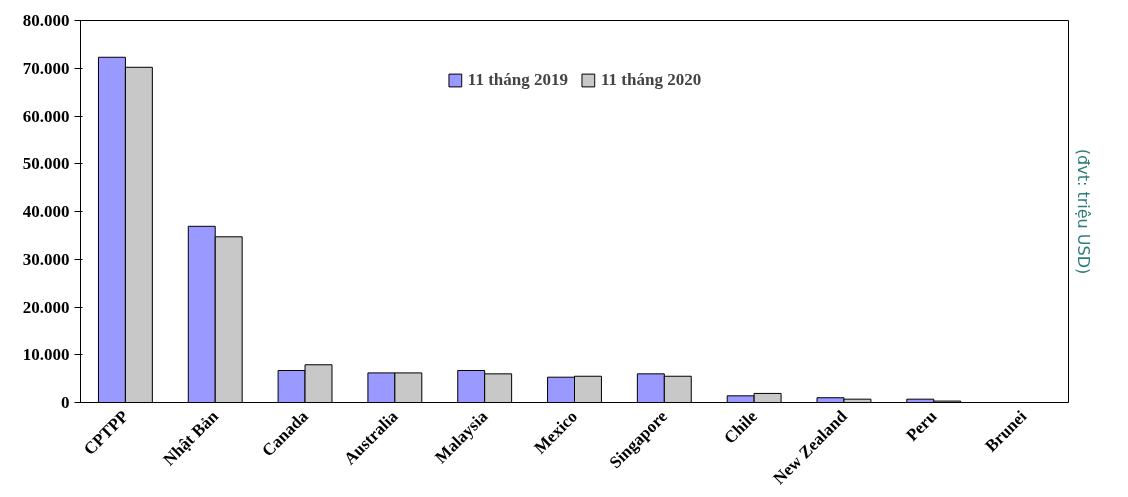 The height and width of the screenshot is (497, 1128). Describe the element at coordinates (517, 80) in the screenshot. I see `legend-label: 11 tháng 2019` at that location.